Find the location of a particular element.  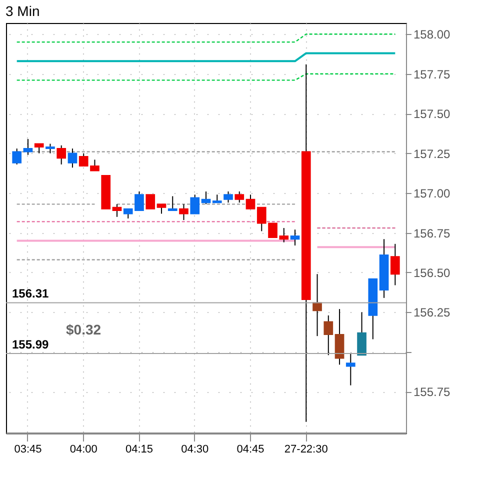

y-tick-label: 157.50 is located at coordinates (432, 114).